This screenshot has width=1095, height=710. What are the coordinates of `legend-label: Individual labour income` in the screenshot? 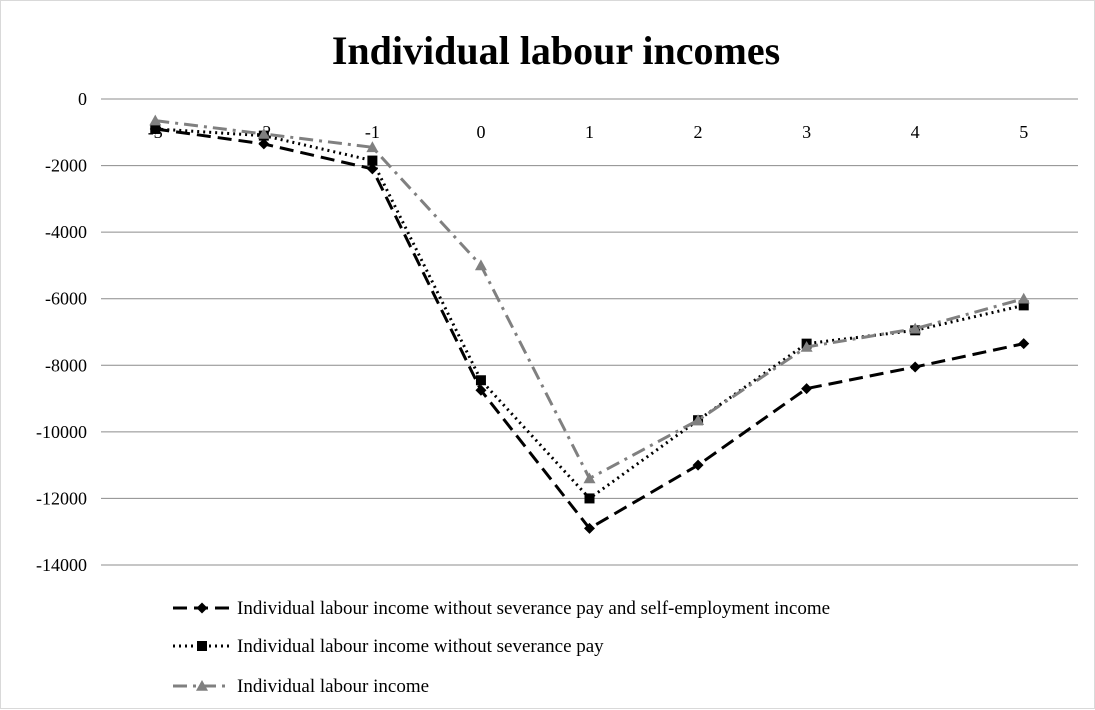 It's located at (333, 686).